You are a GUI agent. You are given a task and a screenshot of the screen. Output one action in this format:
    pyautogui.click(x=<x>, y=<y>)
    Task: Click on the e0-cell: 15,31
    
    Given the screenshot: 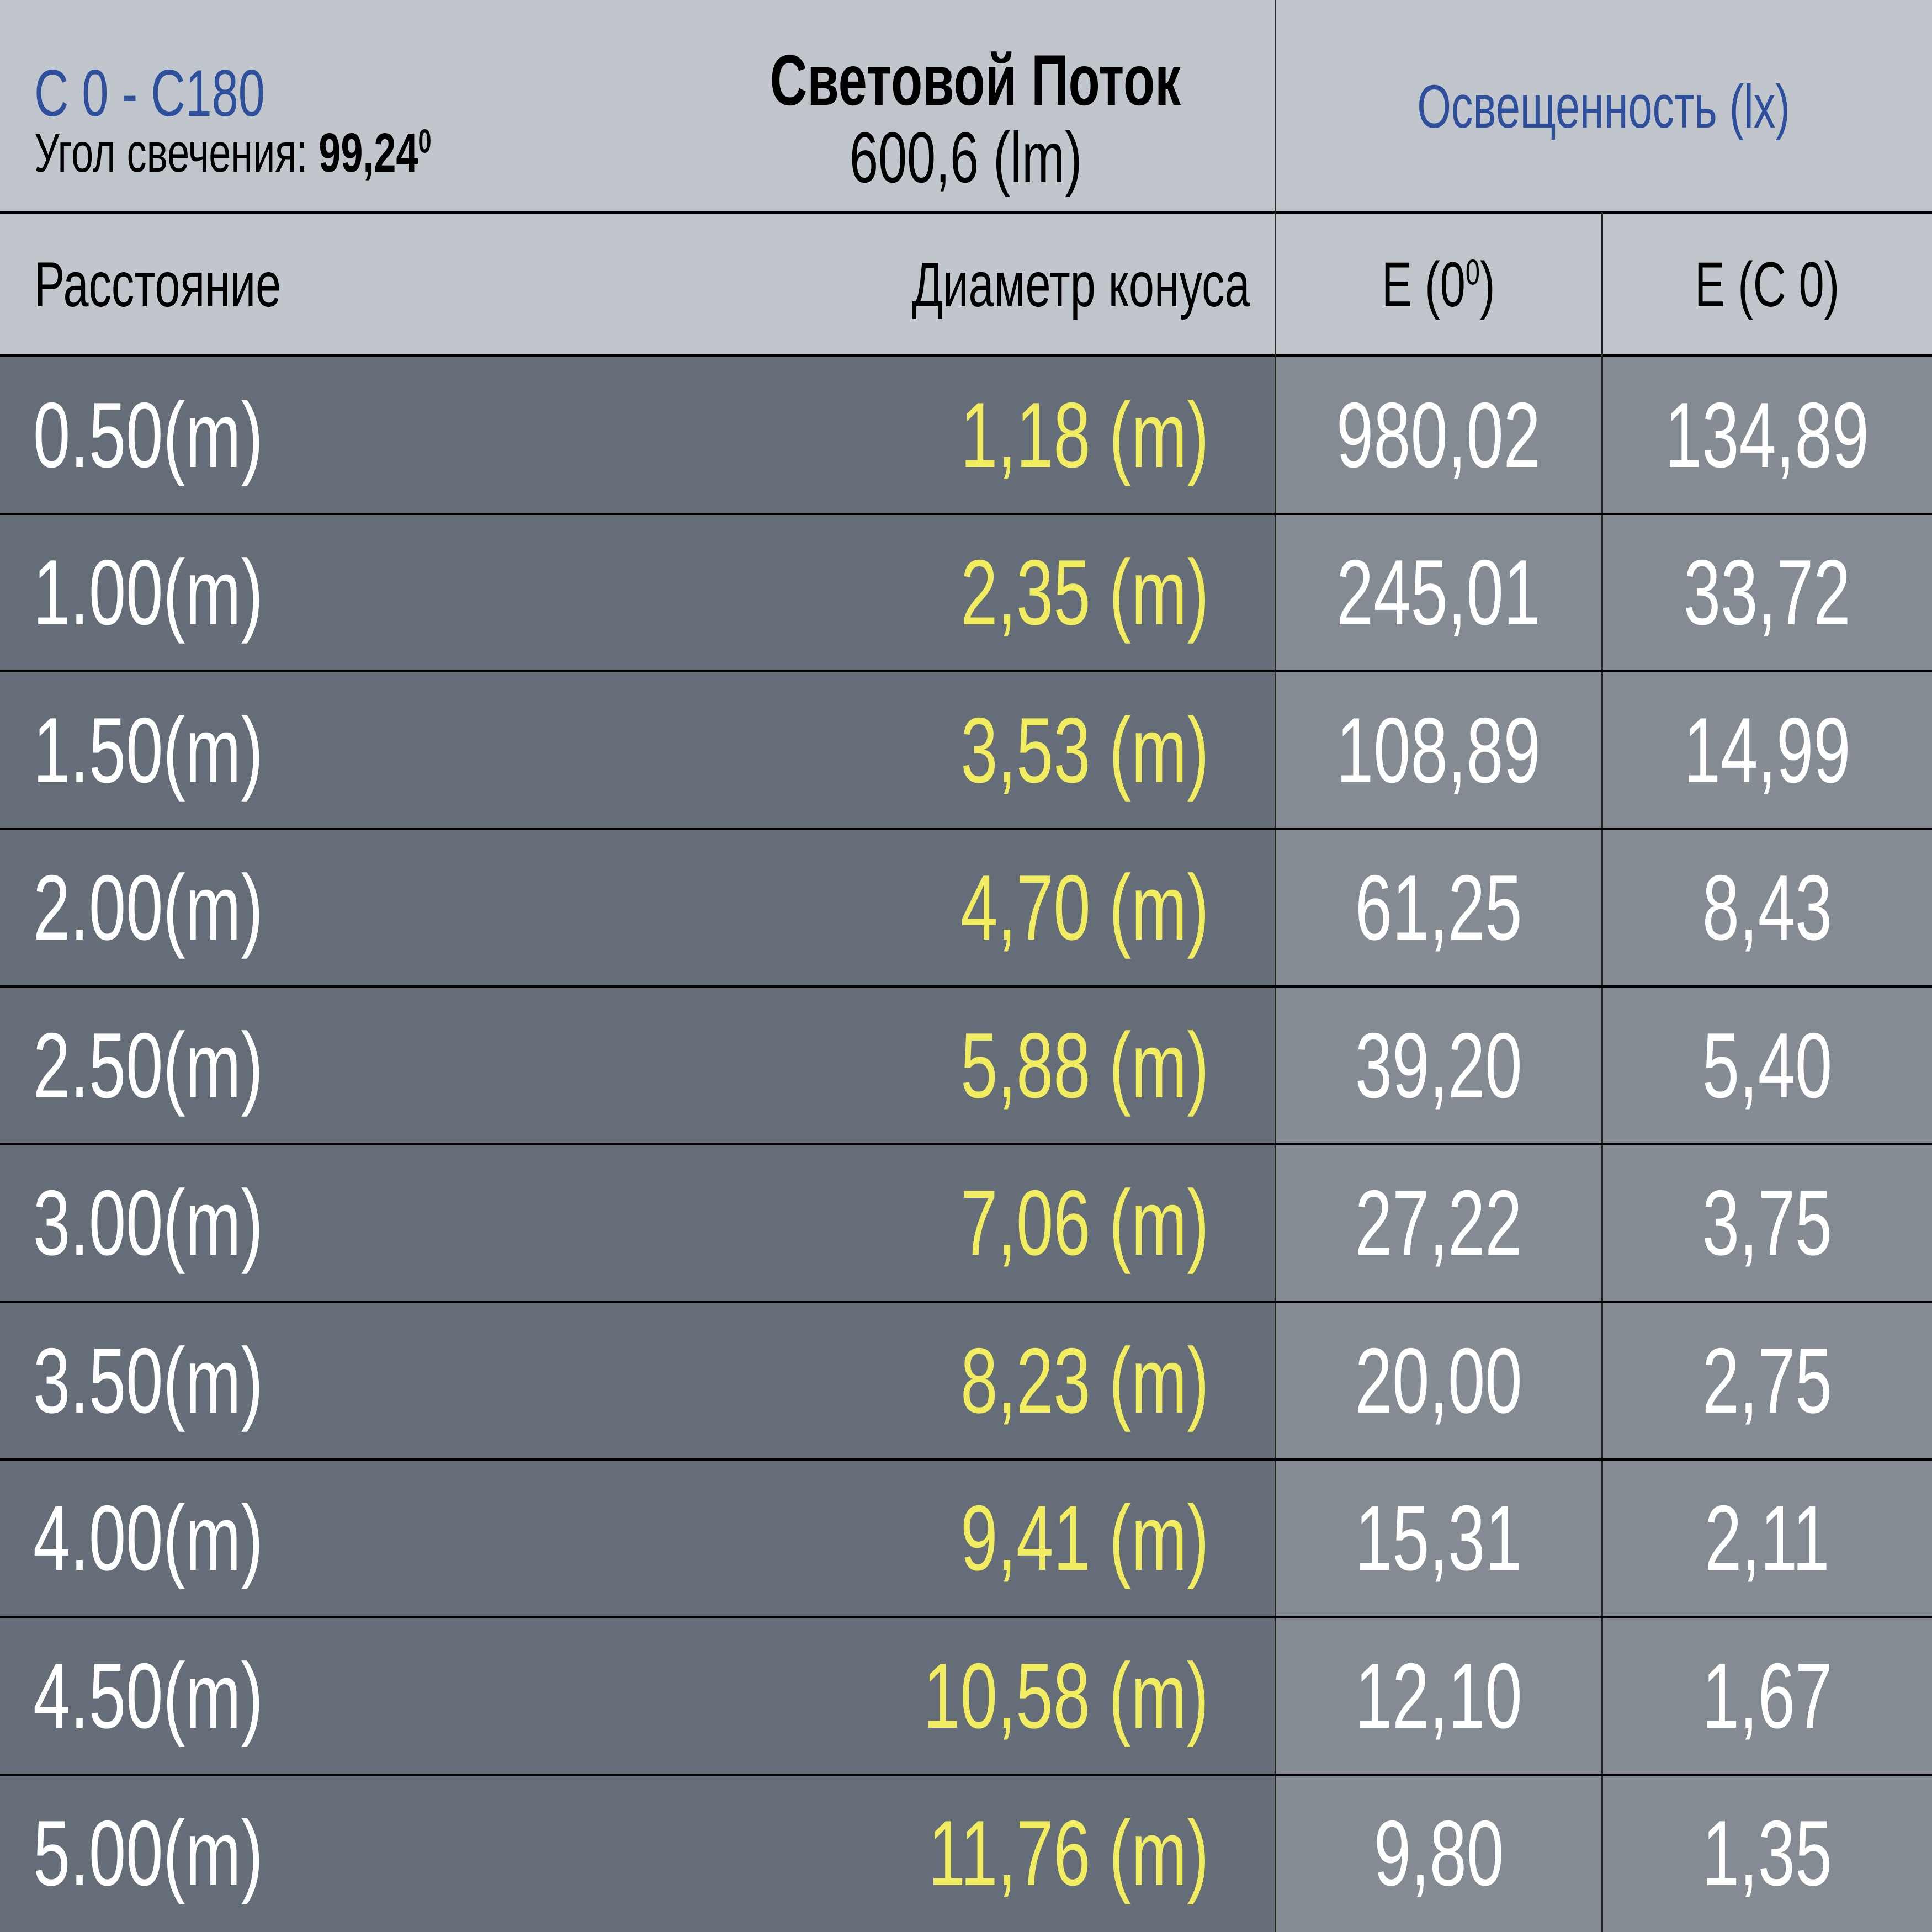 What is the action you would take?
    pyautogui.click(x=1439, y=1538)
    